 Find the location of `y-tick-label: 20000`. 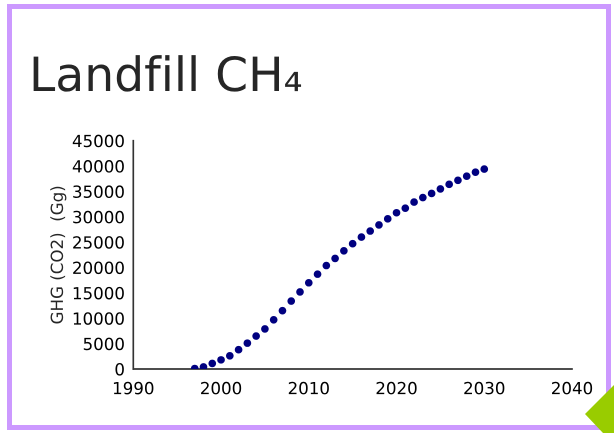

y-tick-label: 20000 is located at coordinates (98, 267).